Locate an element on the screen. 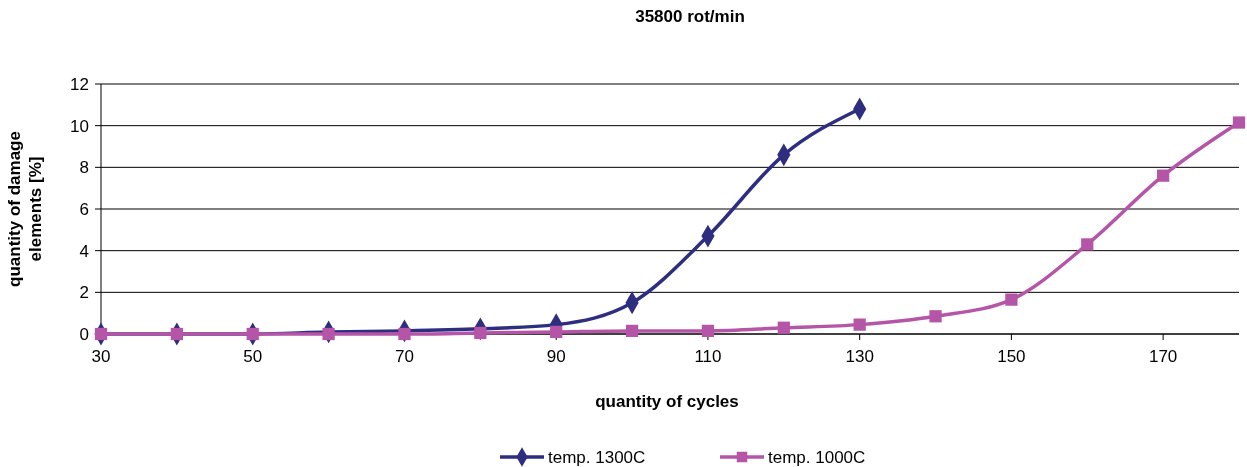 The height and width of the screenshot is (467, 1247). y-tick-label: 12 is located at coordinates (79, 84).